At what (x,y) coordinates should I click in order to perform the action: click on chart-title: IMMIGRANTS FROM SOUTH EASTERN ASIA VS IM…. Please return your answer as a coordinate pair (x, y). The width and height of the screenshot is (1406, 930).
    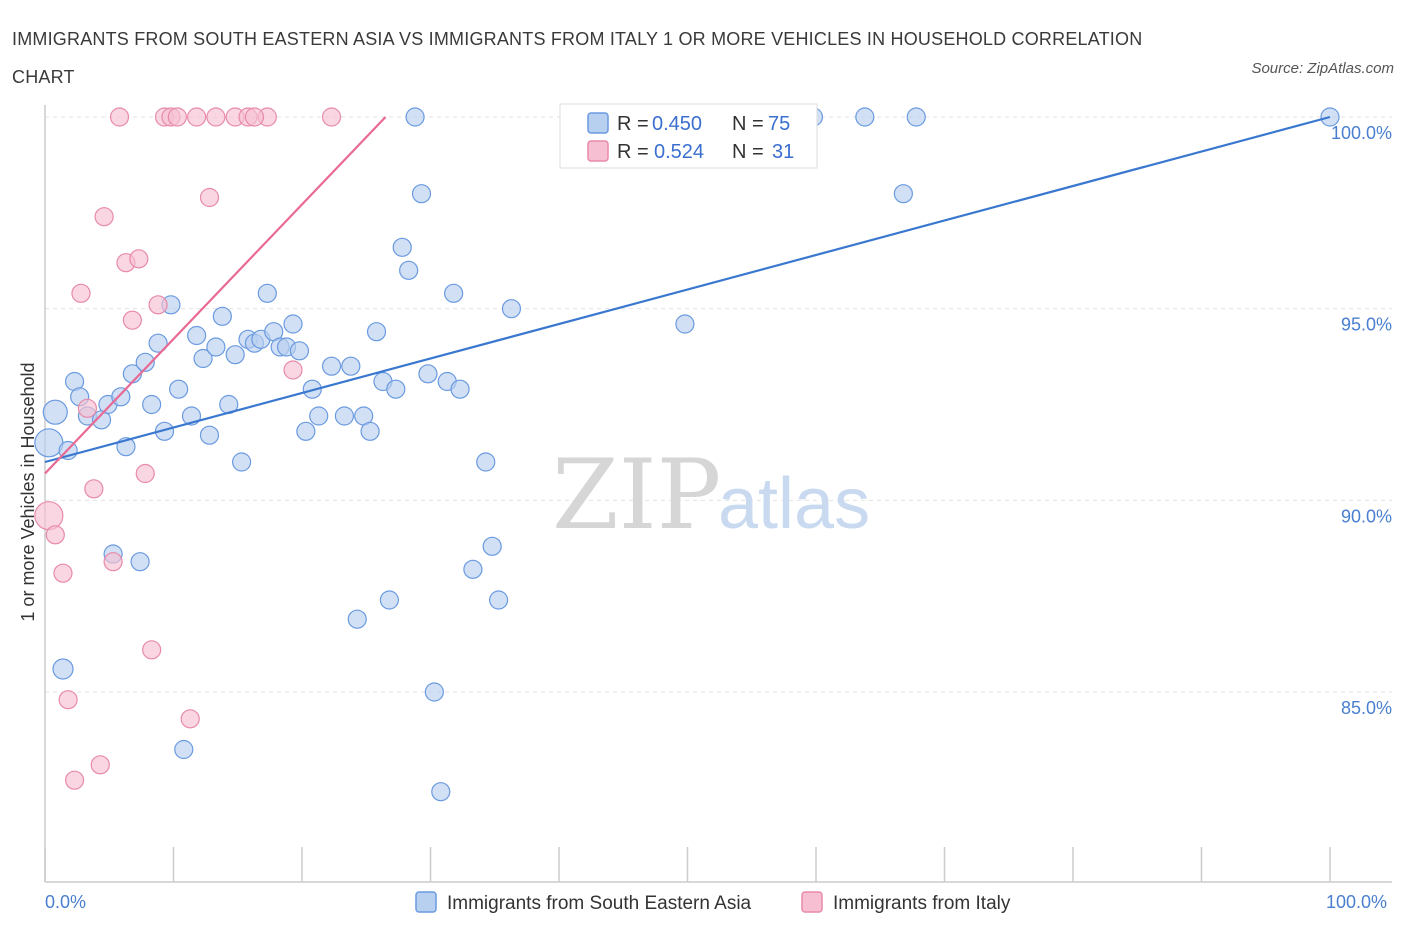
    Looking at the image, I should click on (577, 58).